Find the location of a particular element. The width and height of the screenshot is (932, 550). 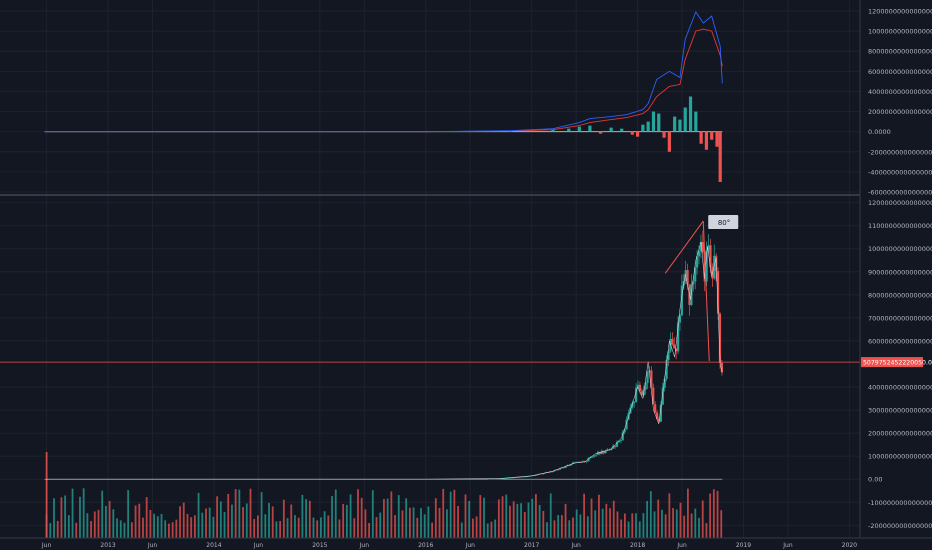

price-y-tick-label: -2000000000000000000.00 is located at coordinates (900, 526).